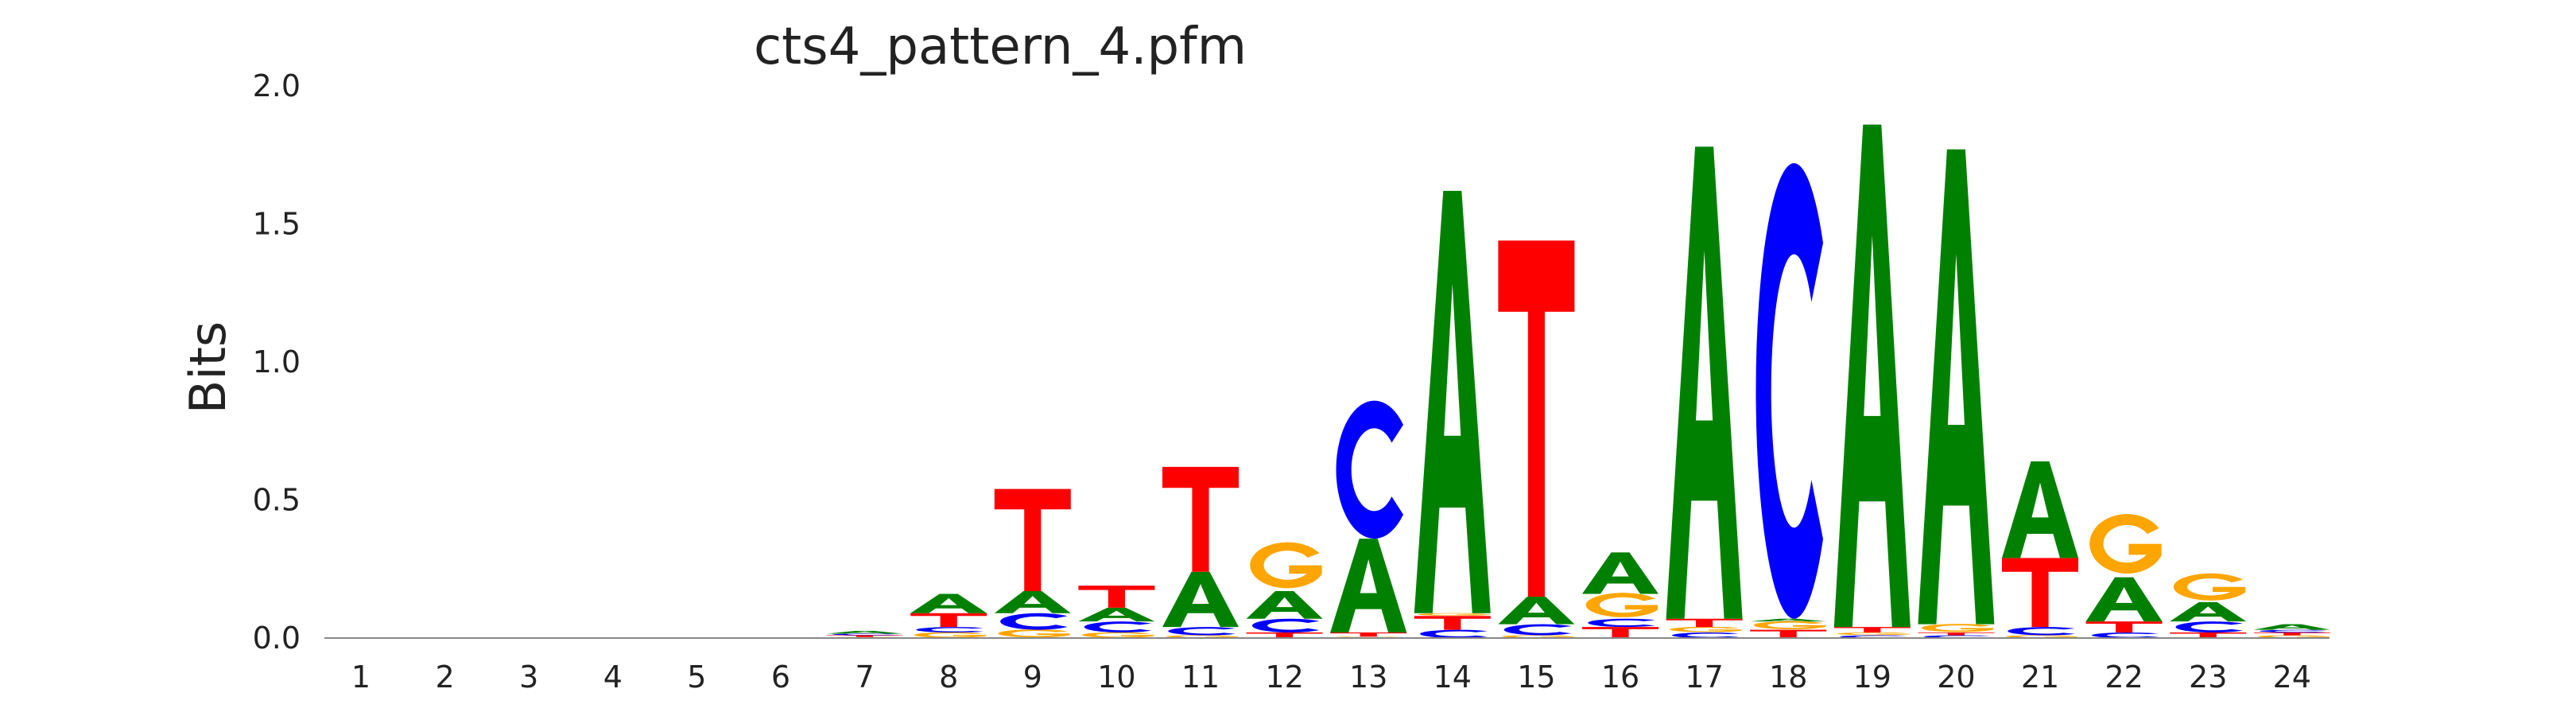 Image resolution: width=2576 pixels, height=716 pixels. What do you see at coordinates (1201, 677) in the screenshot?
I see `x-tick-label: 11` at bounding box center [1201, 677].